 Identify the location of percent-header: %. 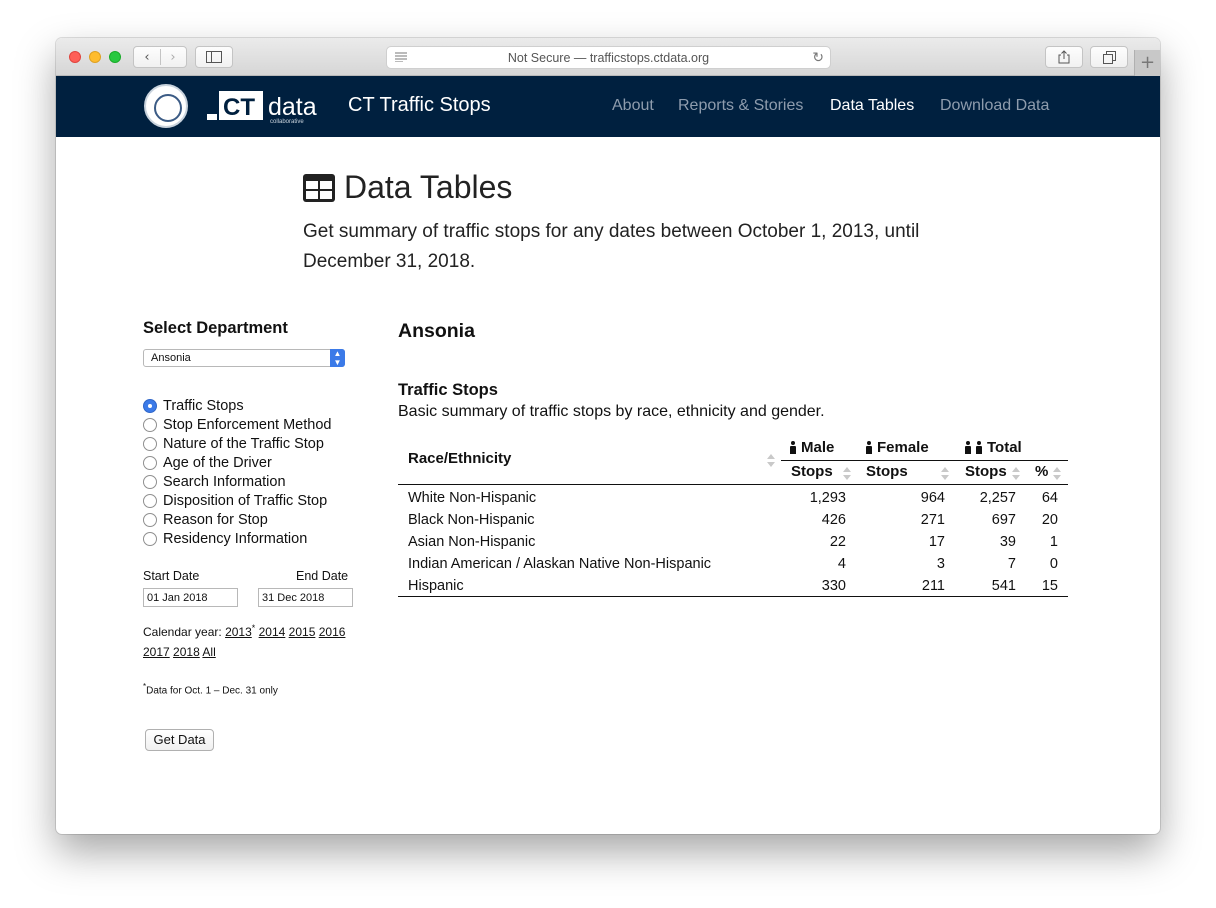
(1042, 471).